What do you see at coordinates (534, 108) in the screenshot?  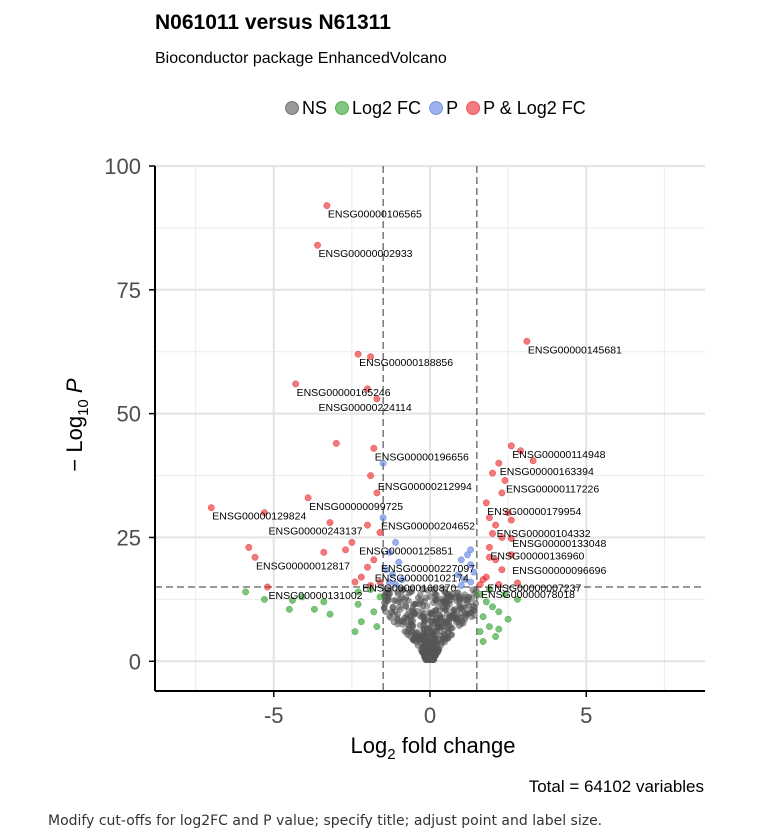 I see `legend-p-log2-fc-label: P & Log2 FC` at bounding box center [534, 108].